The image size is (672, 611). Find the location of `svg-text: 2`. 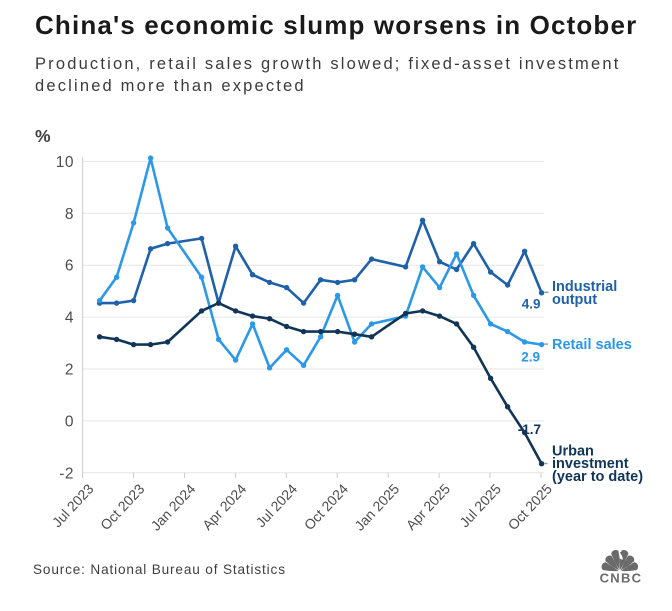

svg-text: 2 is located at coordinates (69, 370).